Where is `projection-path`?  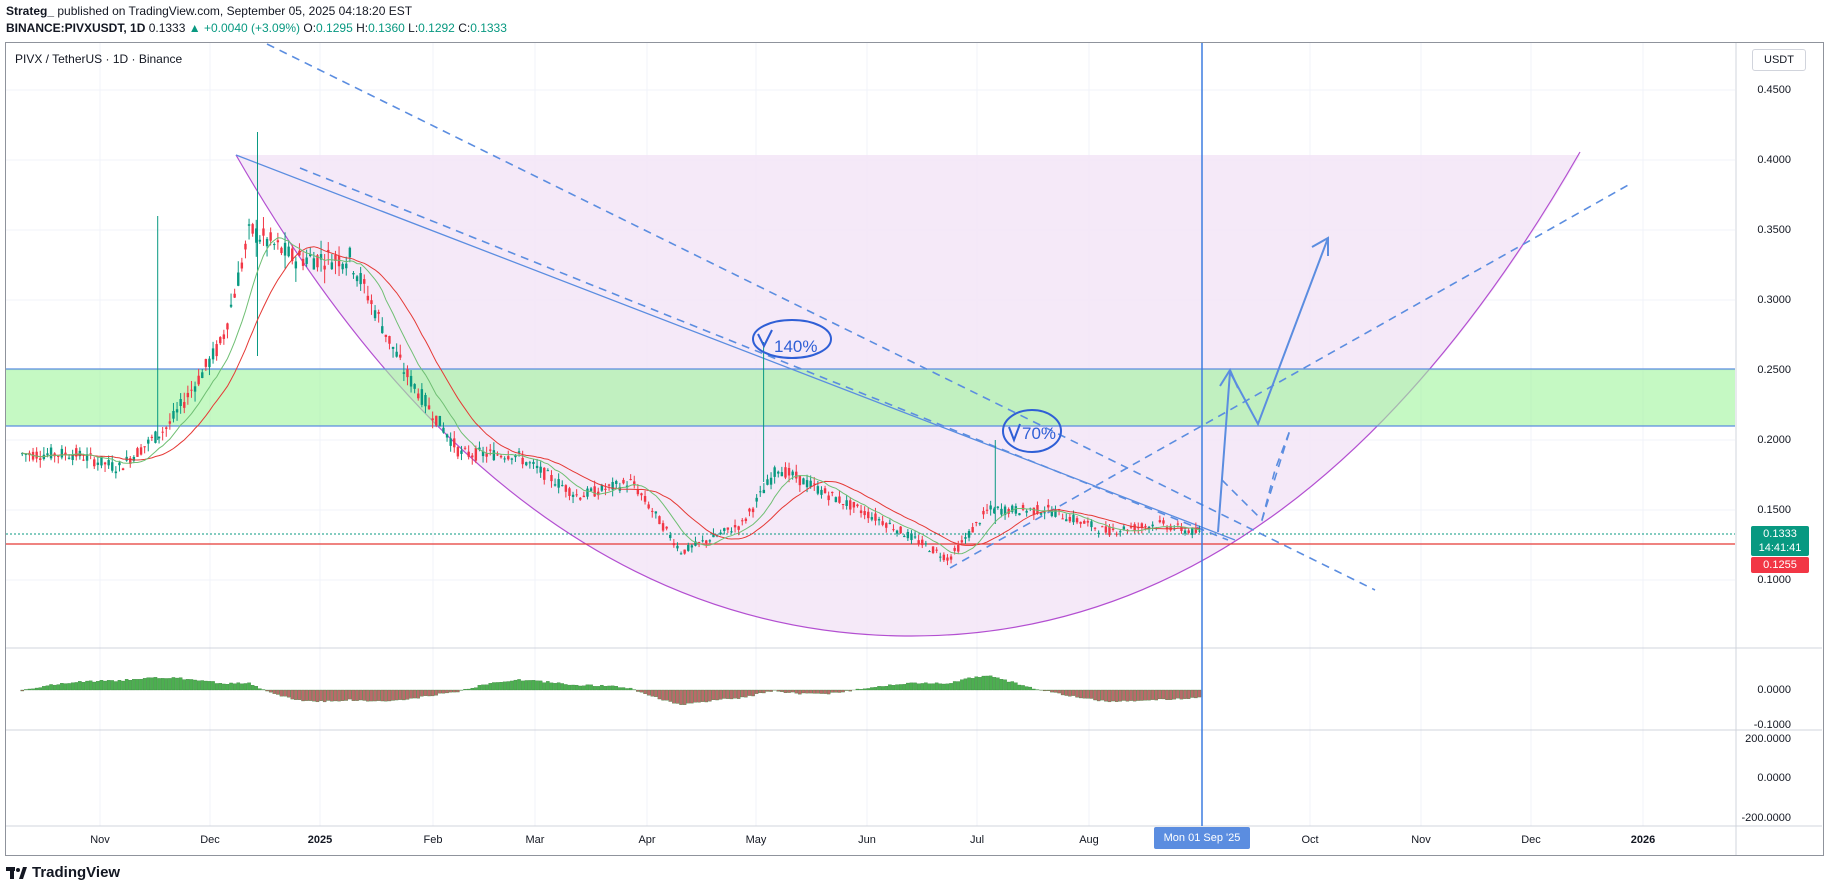
projection-path is located at coordinates (1273, 385).